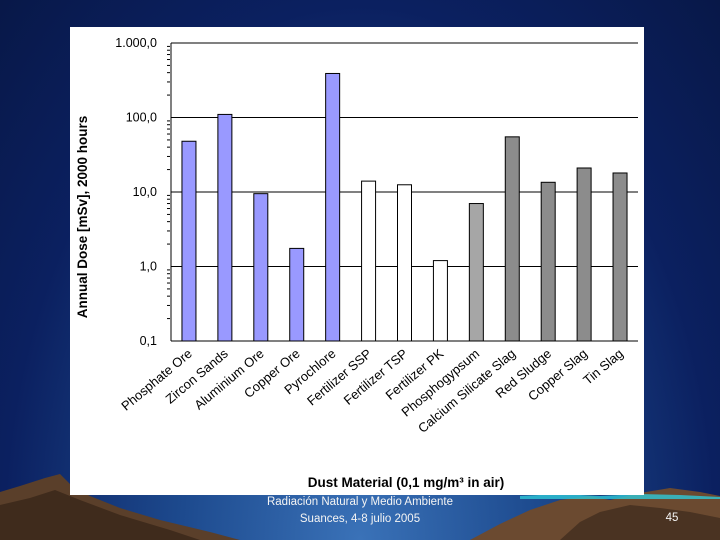  I want to click on y-tick-label: 10,0, so click(145, 192).